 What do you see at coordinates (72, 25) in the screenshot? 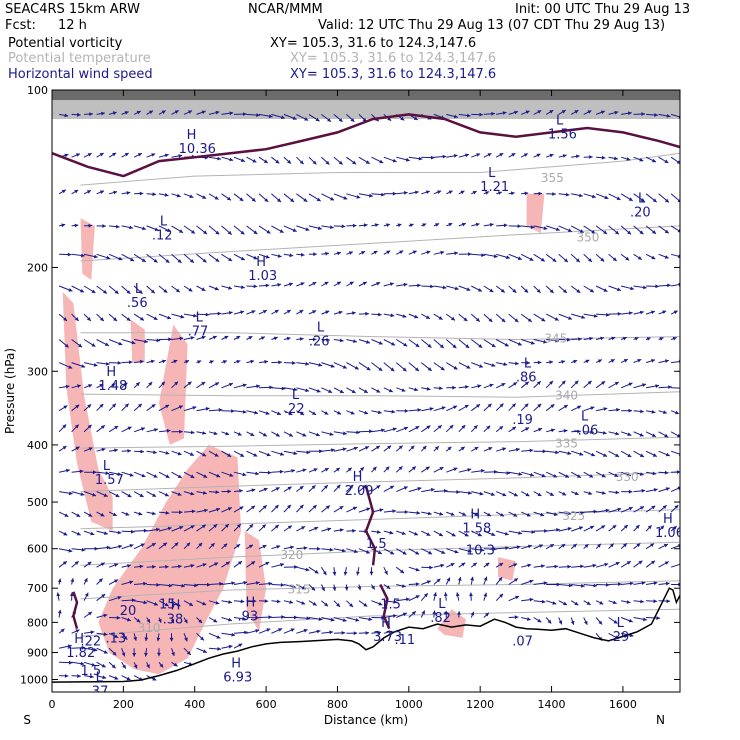
I see `forecast-hours: 12 h` at bounding box center [72, 25].